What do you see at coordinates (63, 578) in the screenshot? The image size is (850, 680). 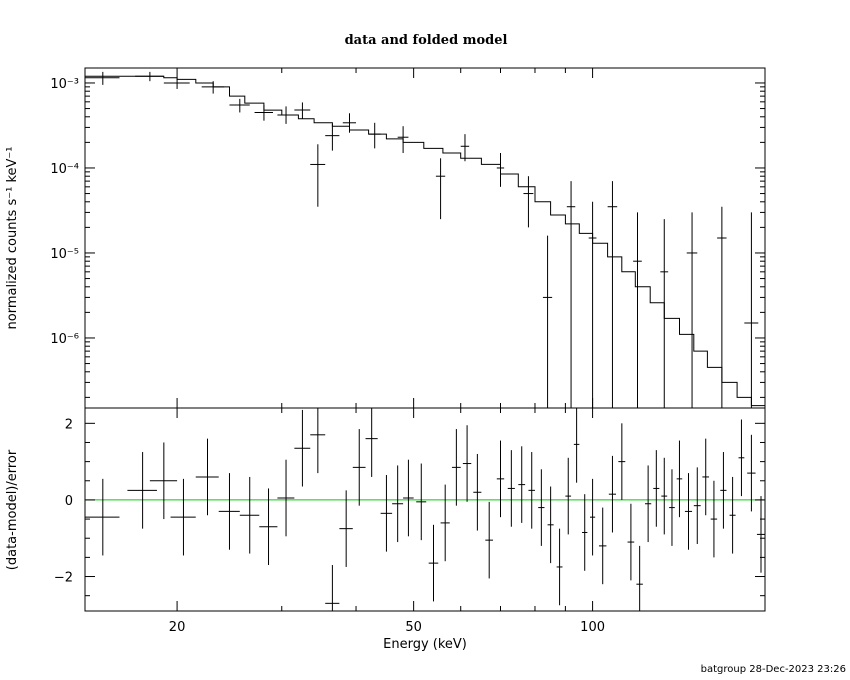 I see `bottom-y-tick-label: −2` at bounding box center [63, 578].